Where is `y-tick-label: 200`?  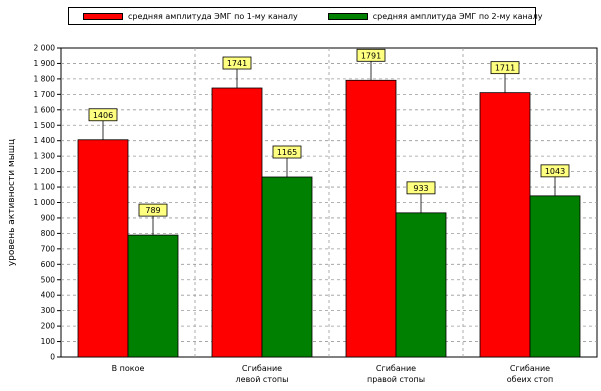 y-tick-label: 200 is located at coordinates (48, 326).